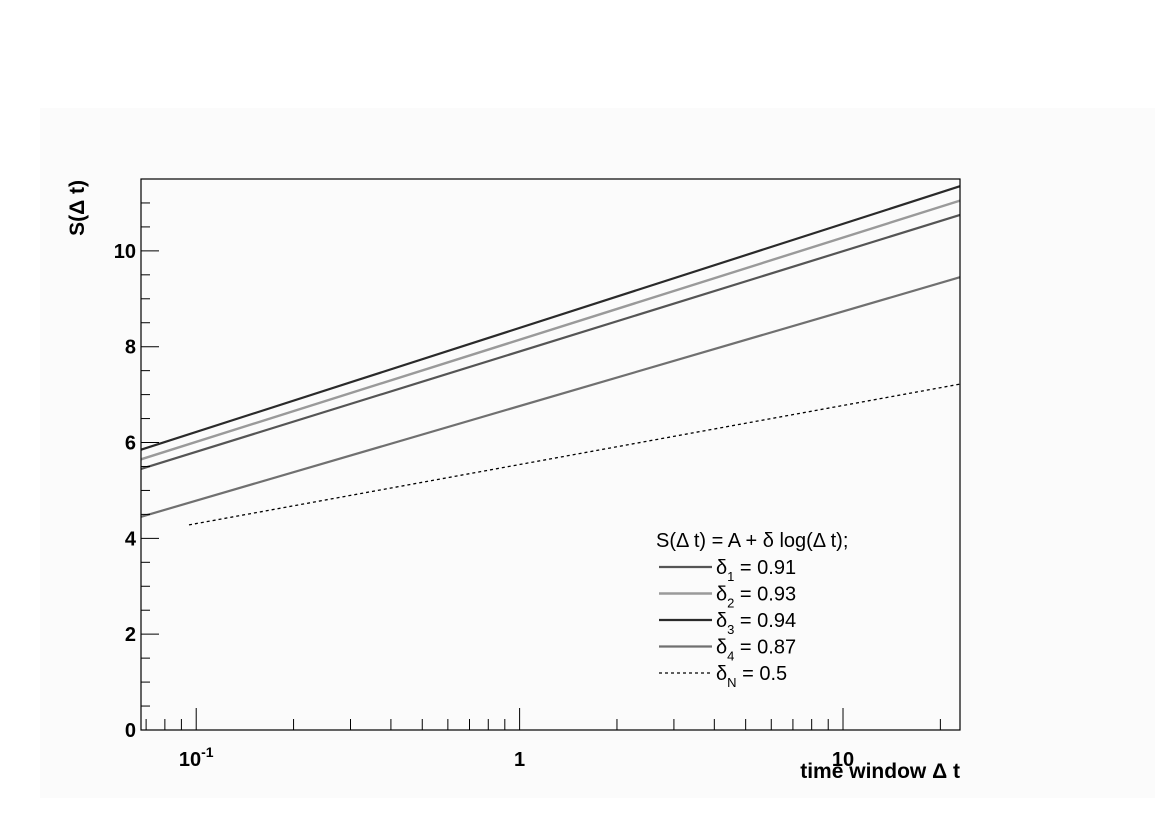 Image resolution: width=1171 pixels, height=827 pixels. What do you see at coordinates (130, 731) in the screenshot?
I see `y-tick-label: 0` at bounding box center [130, 731].